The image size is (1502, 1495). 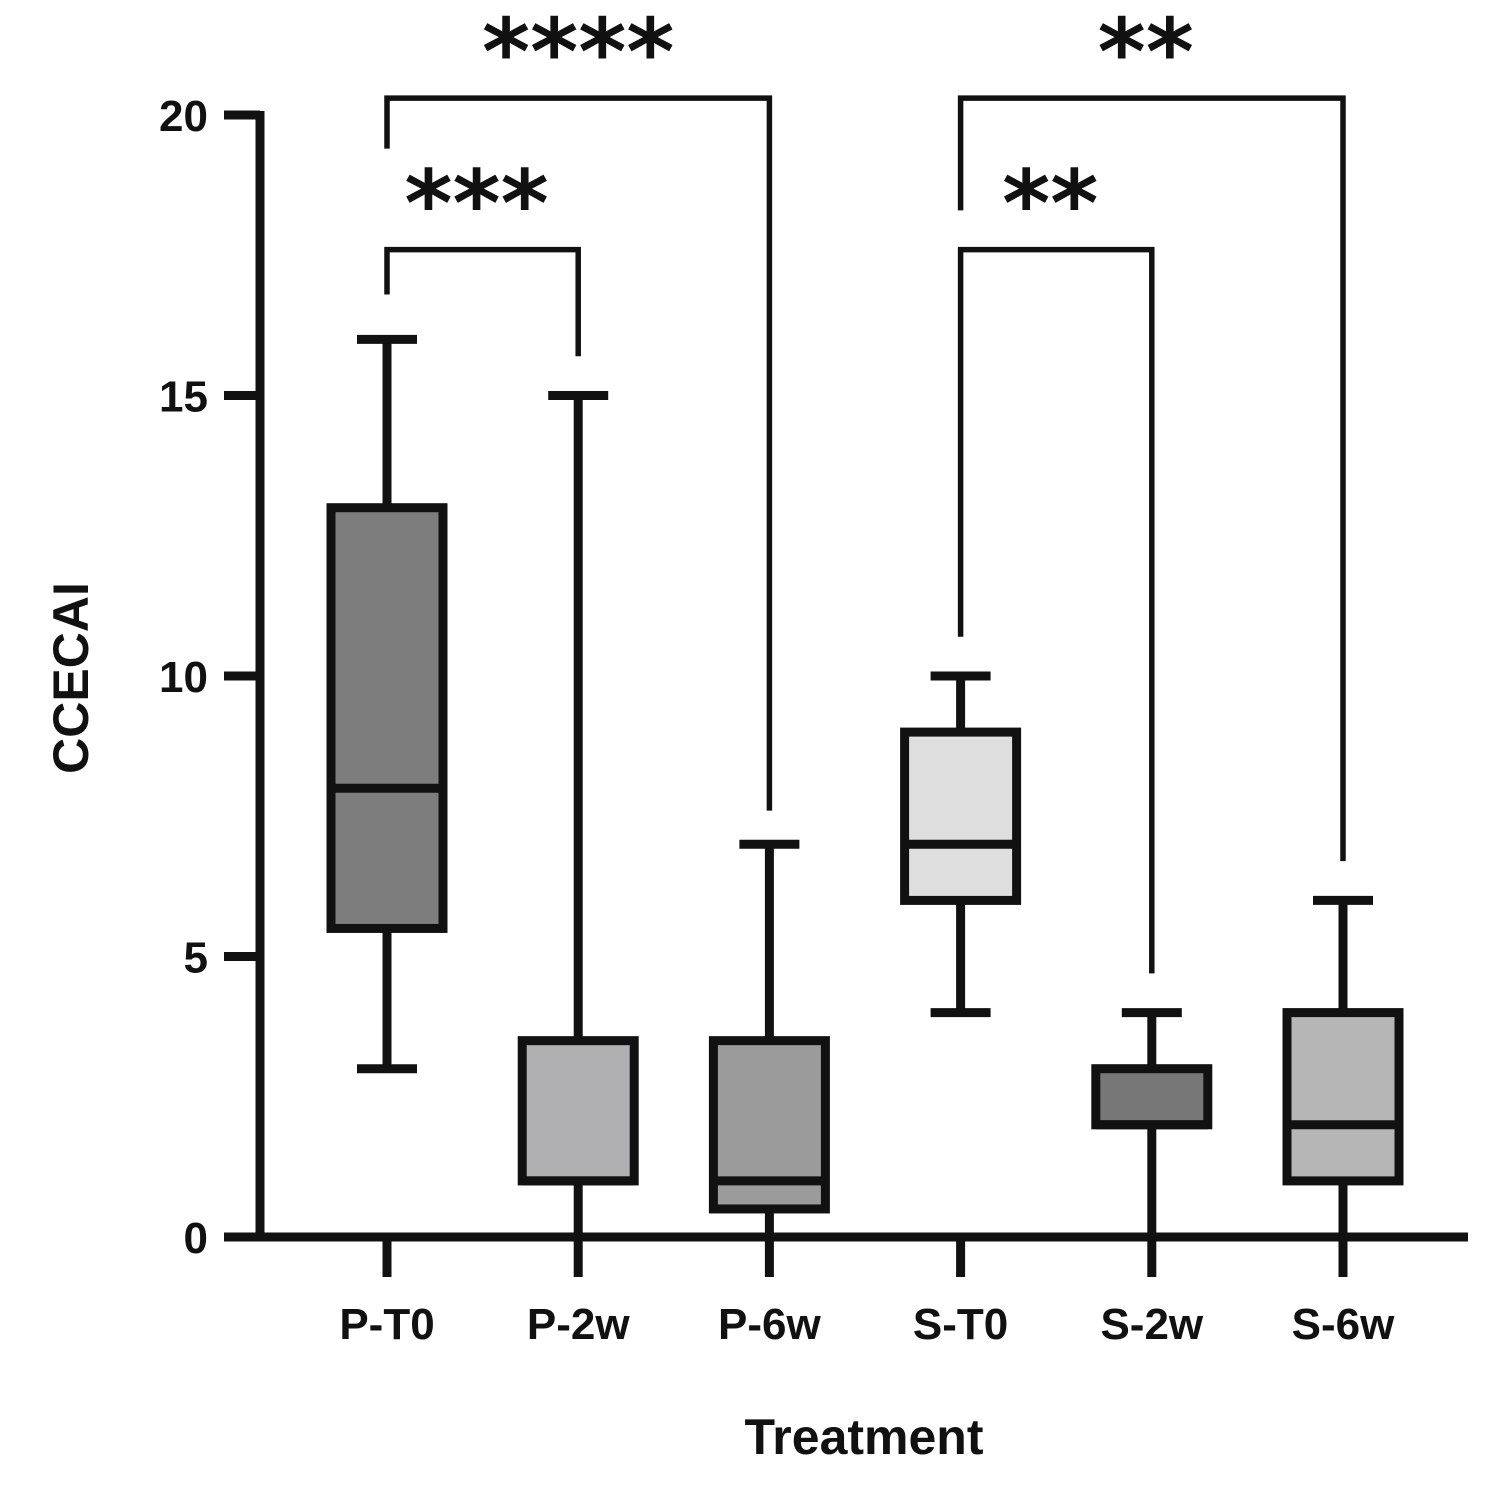 I want to click on x-axis: P-T0 P-2w P-6w S-T0 S-2w S-6w, so click(x=861, y=1290).